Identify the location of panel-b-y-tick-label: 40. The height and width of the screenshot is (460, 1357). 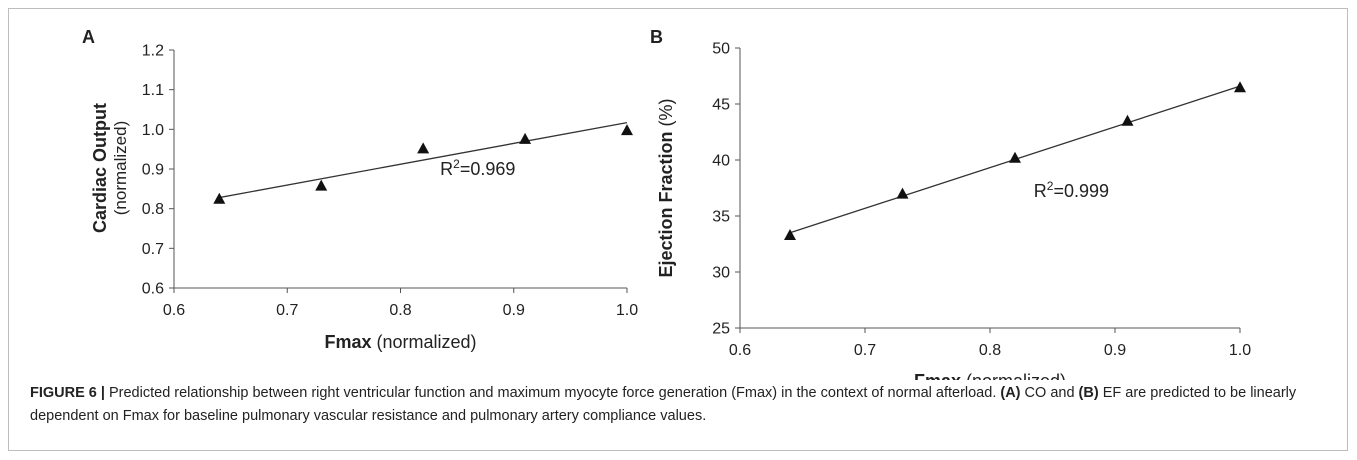
(721, 161).